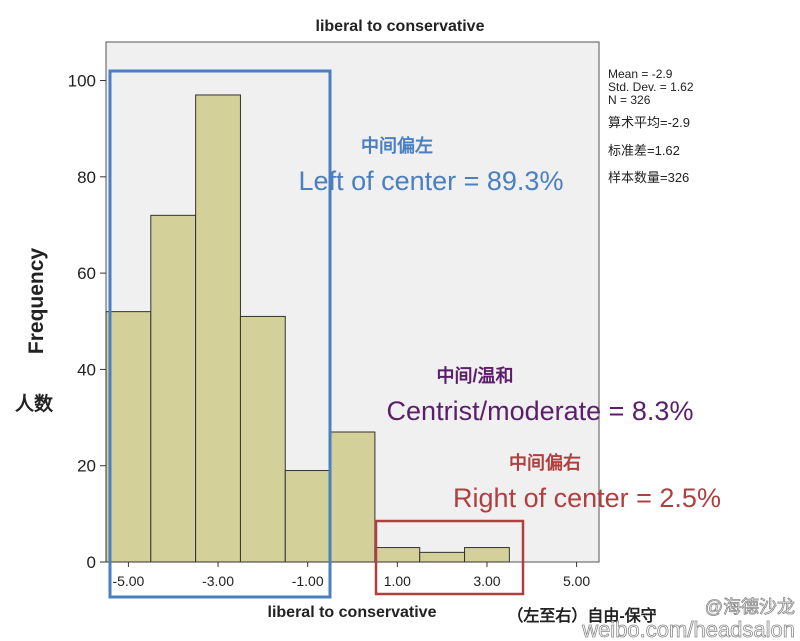 The height and width of the screenshot is (641, 800). I want to click on stat-n-cn: 样本数量=326, so click(648, 177).